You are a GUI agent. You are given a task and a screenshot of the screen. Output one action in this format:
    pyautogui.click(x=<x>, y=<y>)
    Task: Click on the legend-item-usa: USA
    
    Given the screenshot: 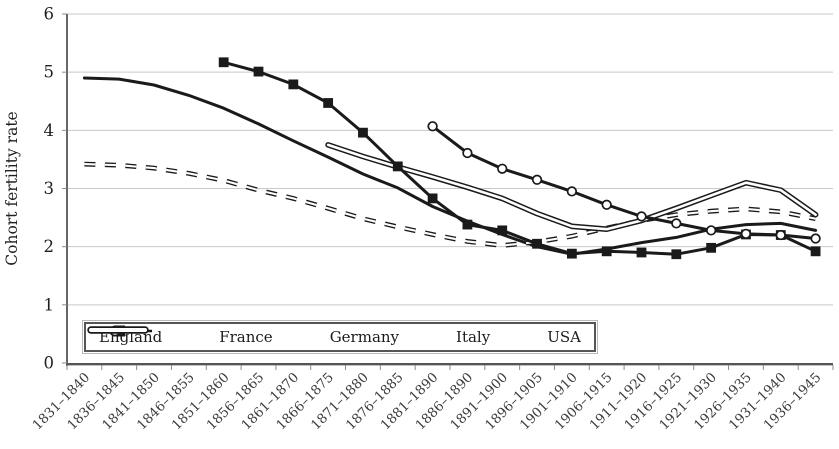 What is the action you would take?
    pyautogui.click(x=334, y=336)
    